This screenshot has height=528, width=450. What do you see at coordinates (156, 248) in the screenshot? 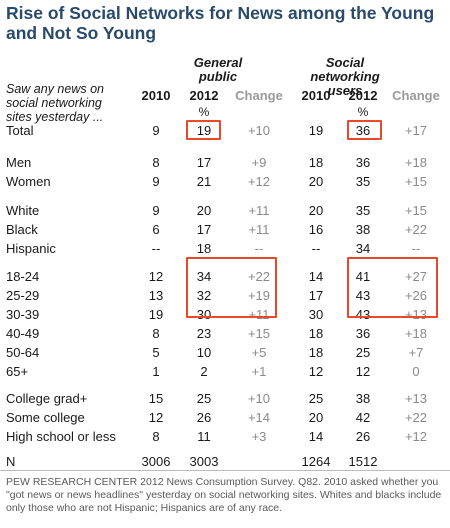
I see `cell-g10: --` at bounding box center [156, 248].